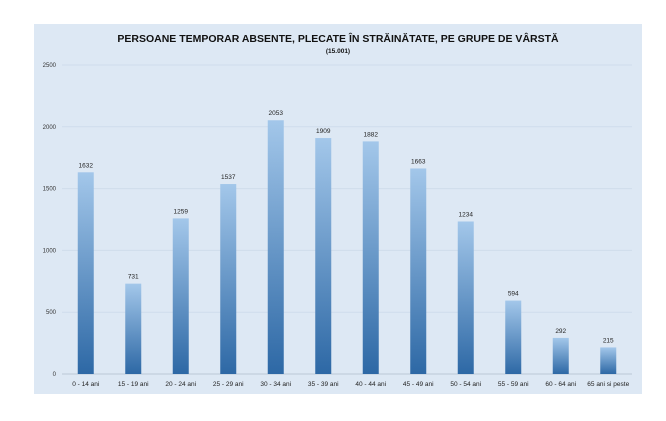 The width and height of the screenshot is (666, 421). Describe the element at coordinates (275, 384) in the screenshot. I see `x-tick-label: 30 - 34 ani` at that location.